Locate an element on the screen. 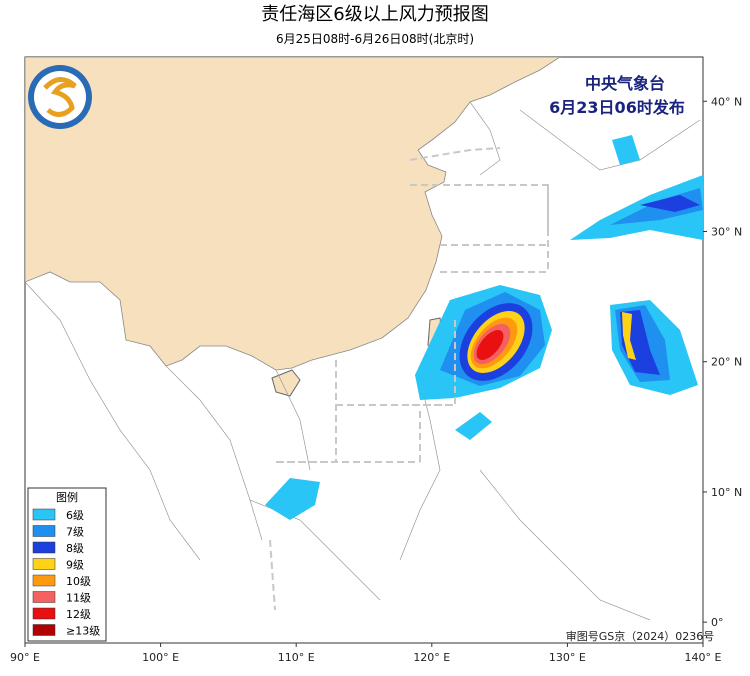  lon-label: 140° E is located at coordinates (703, 657).